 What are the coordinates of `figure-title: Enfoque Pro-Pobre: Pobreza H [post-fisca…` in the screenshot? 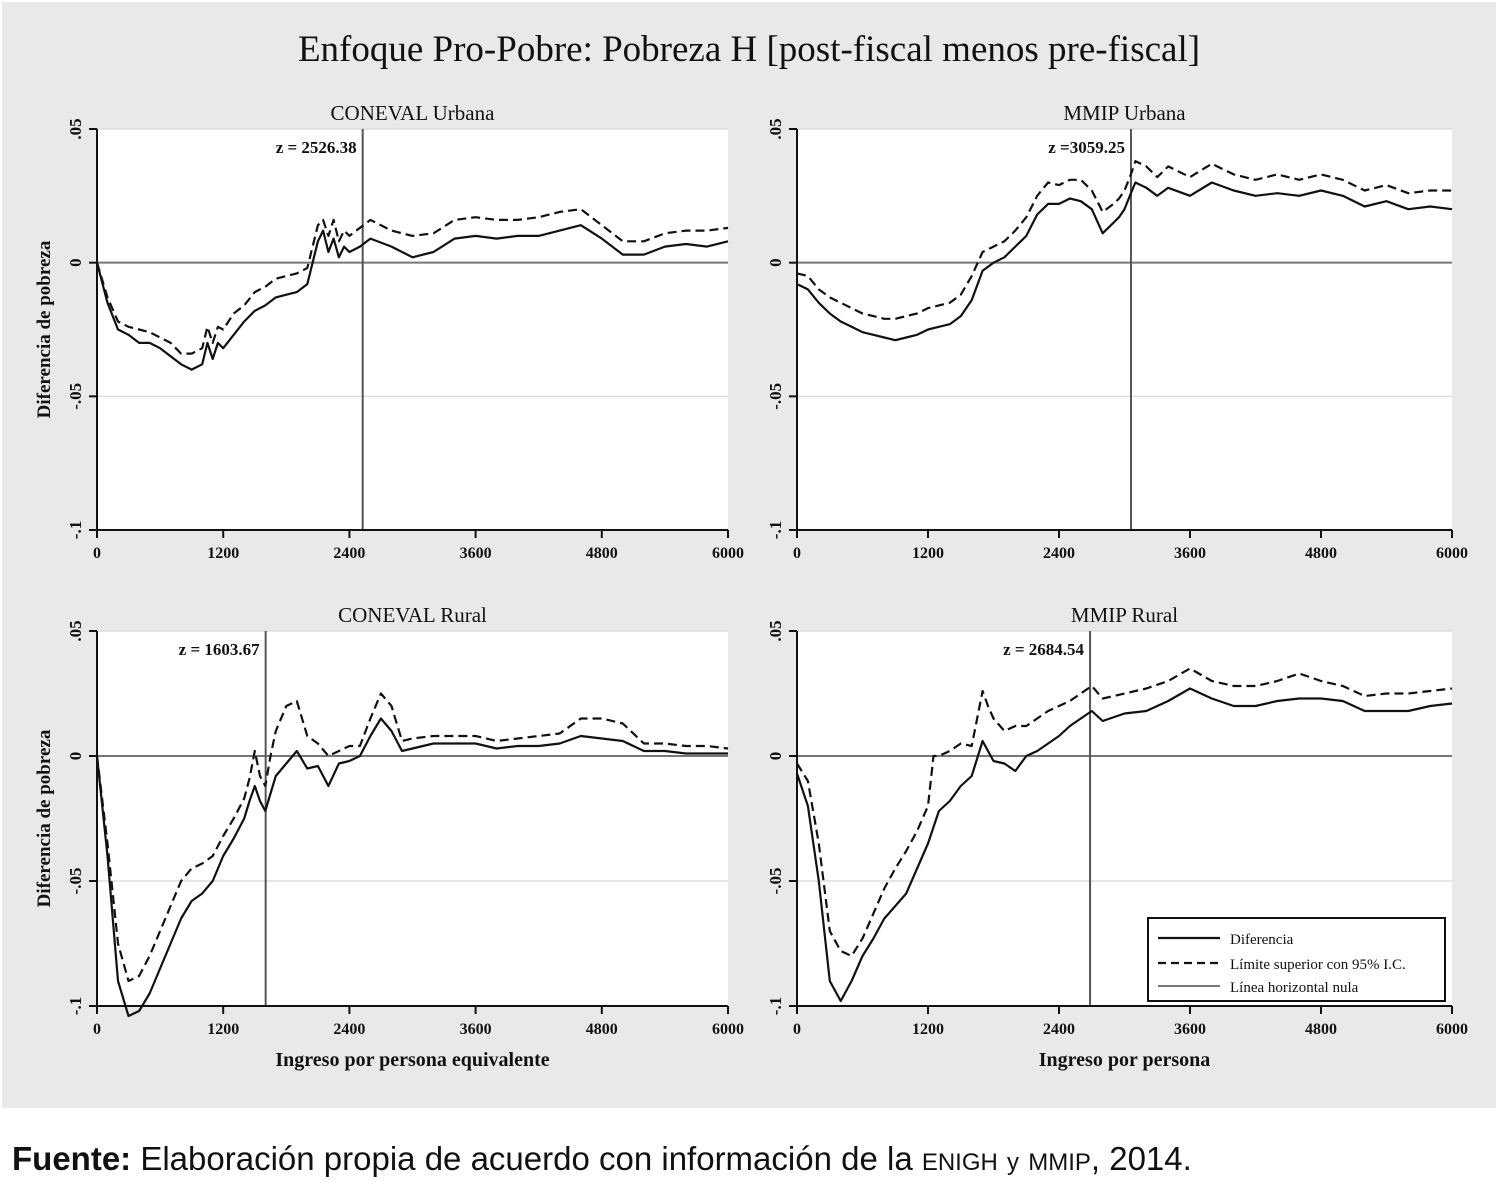 It's located at (749, 49).